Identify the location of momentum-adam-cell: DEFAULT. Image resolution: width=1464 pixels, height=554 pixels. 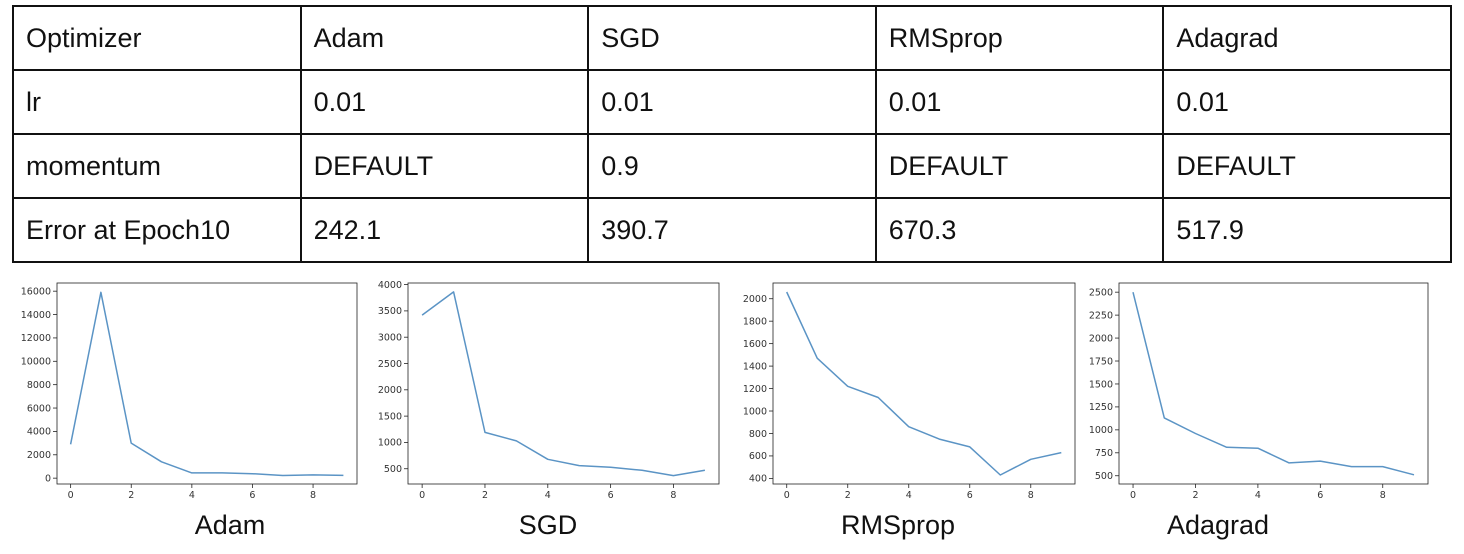
(444, 166).